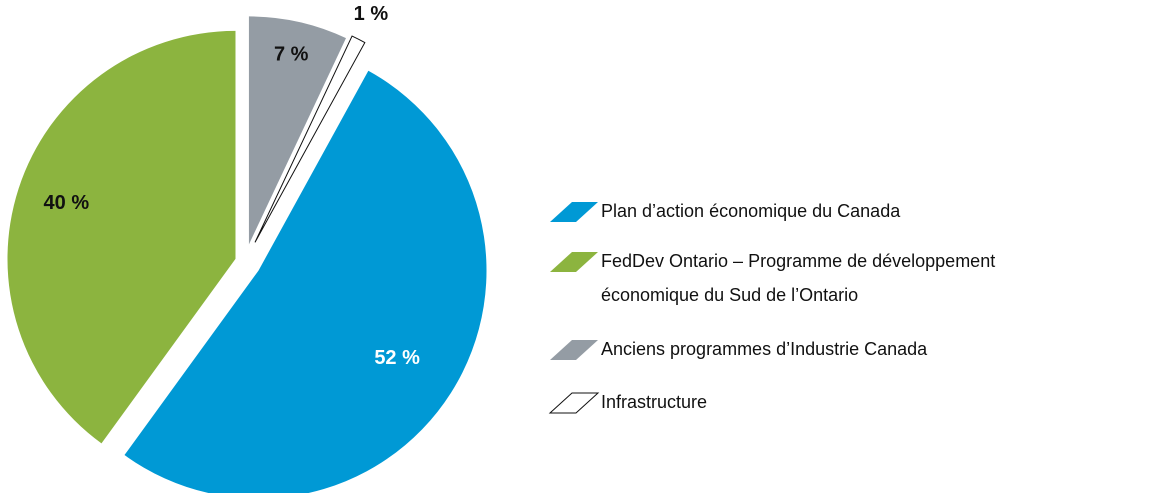  What do you see at coordinates (371, 14) in the screenshot?
I see `slice-label: 1 %` at bounding box center [371, 14].